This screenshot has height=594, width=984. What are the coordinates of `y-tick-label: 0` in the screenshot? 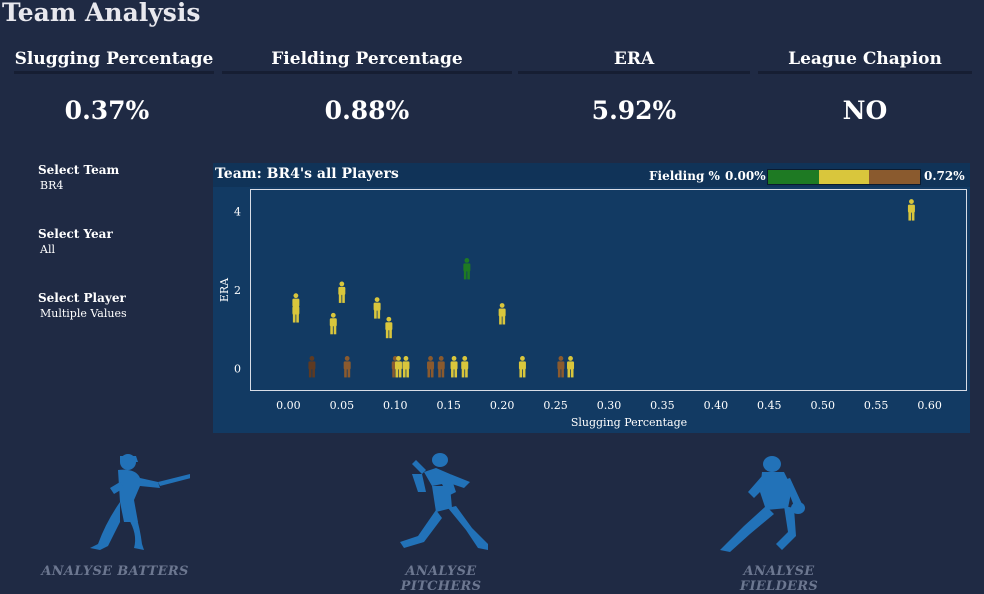 It's located at (237, 368).